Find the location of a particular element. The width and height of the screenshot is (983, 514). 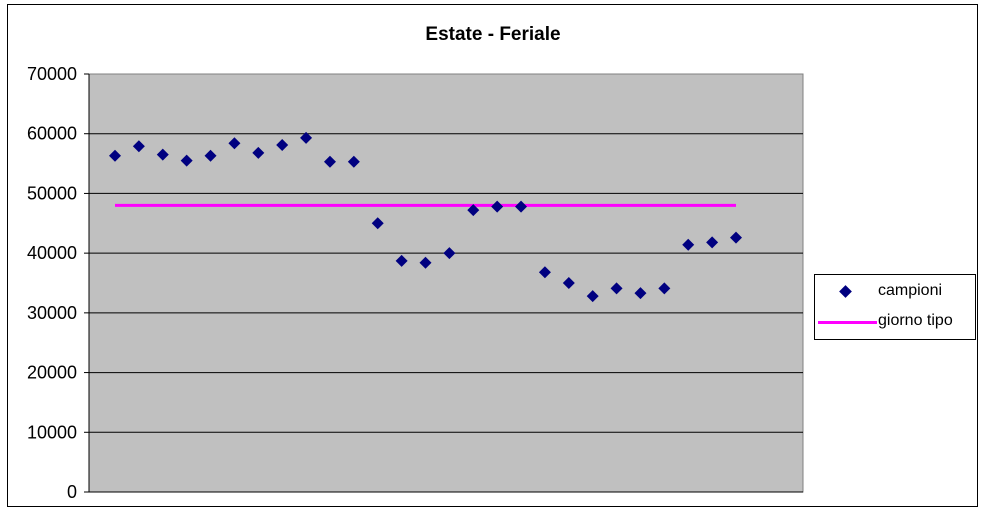

y-tick-label: 30000 is located at coordinates (52, 313).